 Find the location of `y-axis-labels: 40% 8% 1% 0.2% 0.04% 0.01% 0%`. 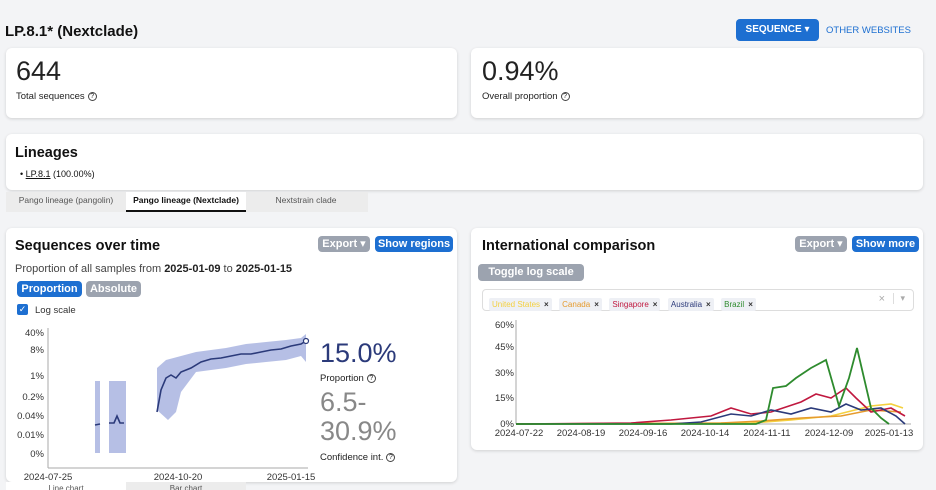

y-axis-labels: 40% 8% 1% 0.2% 0.04% 0.01% 0% is located at coordinates (30, 394).